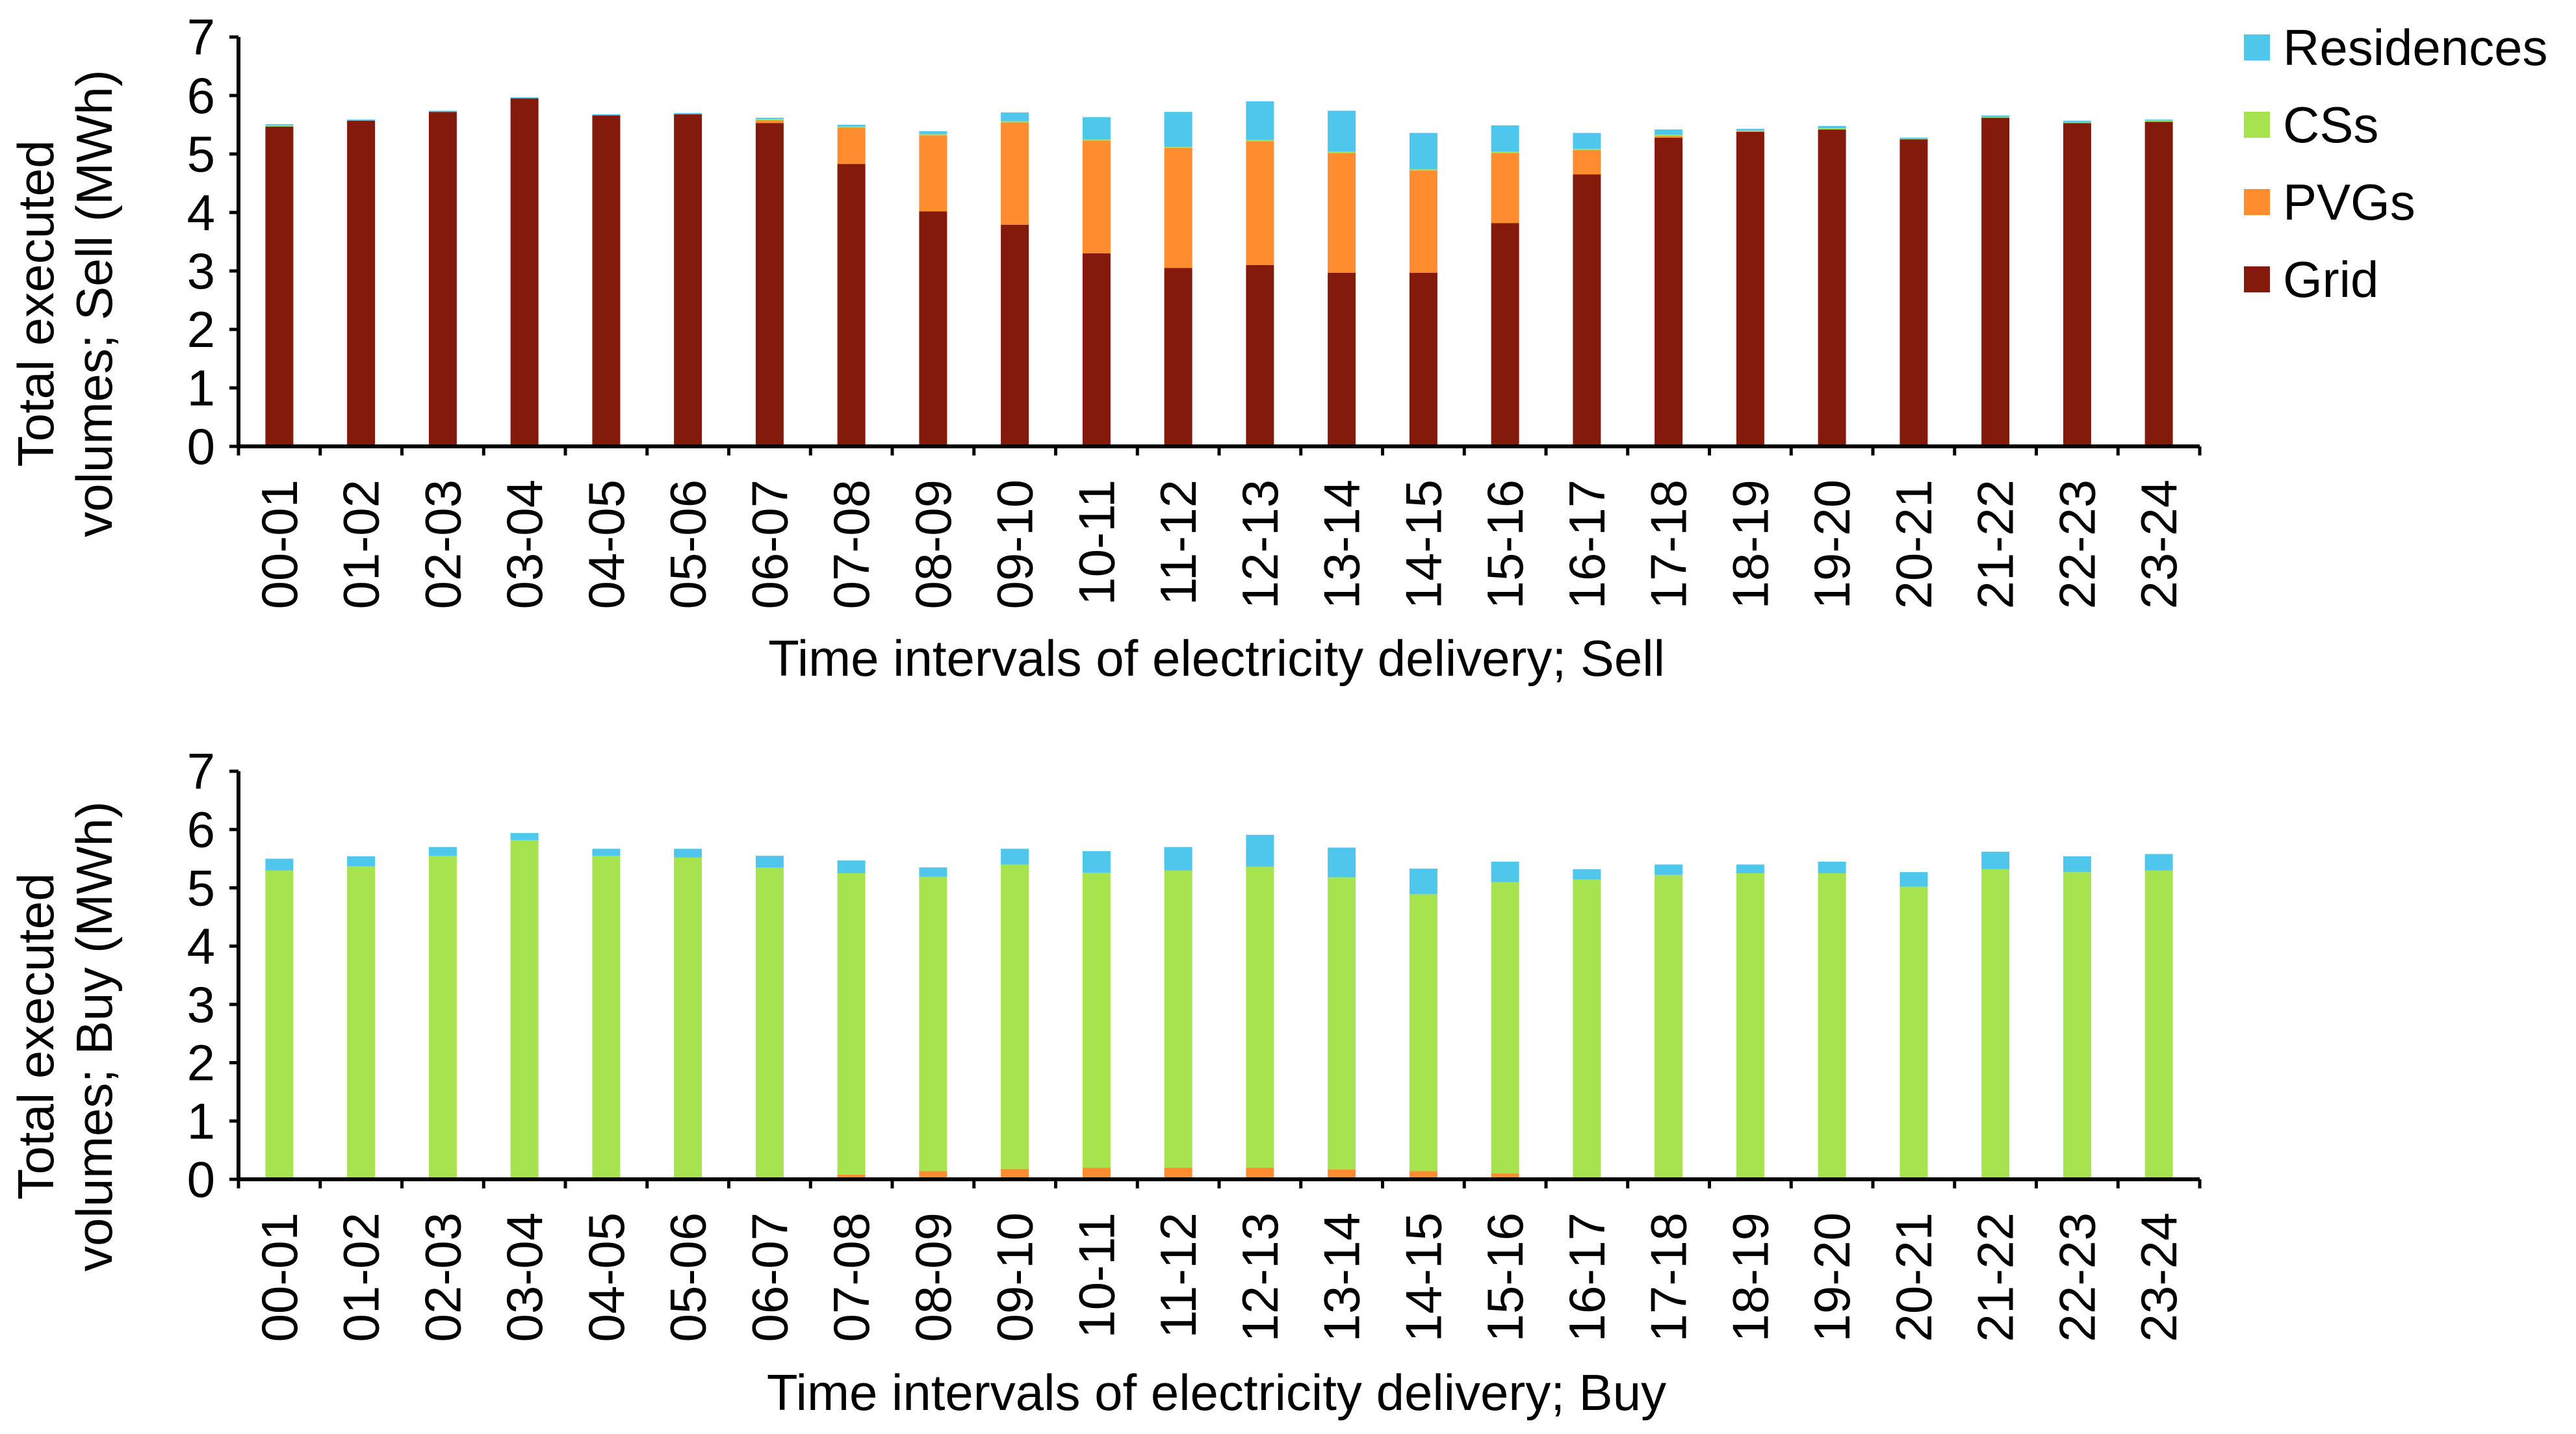 The height and width of the screenshot is (1434, 2576). What do you see at coordinates (2158, 1277) in the screenshot?
I see `buy-x-tick-label-23-24: 23-24` at bounding box center [2158, 1277].